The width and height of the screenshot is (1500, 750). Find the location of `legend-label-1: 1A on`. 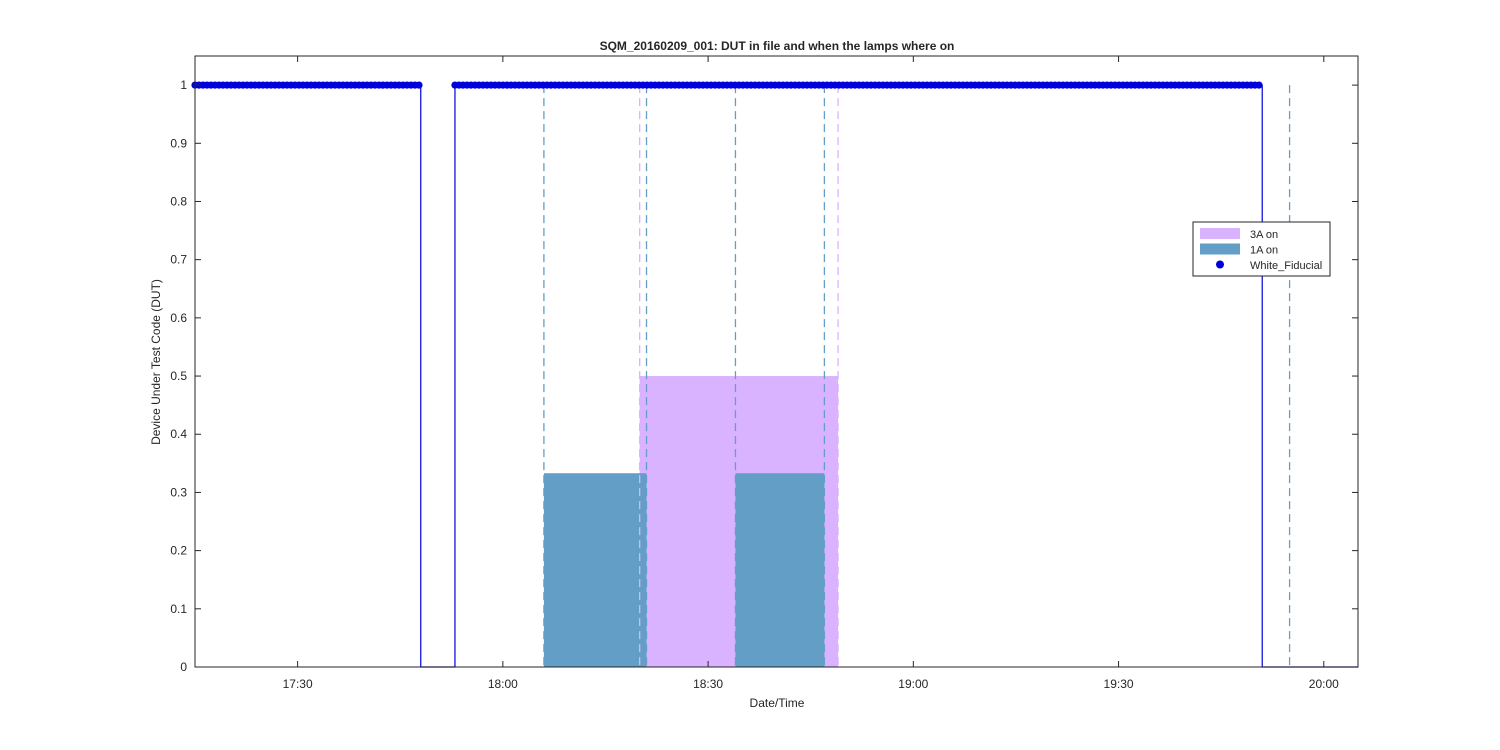

legend-label-1: 1A on is located at coordinates (1264, 251).